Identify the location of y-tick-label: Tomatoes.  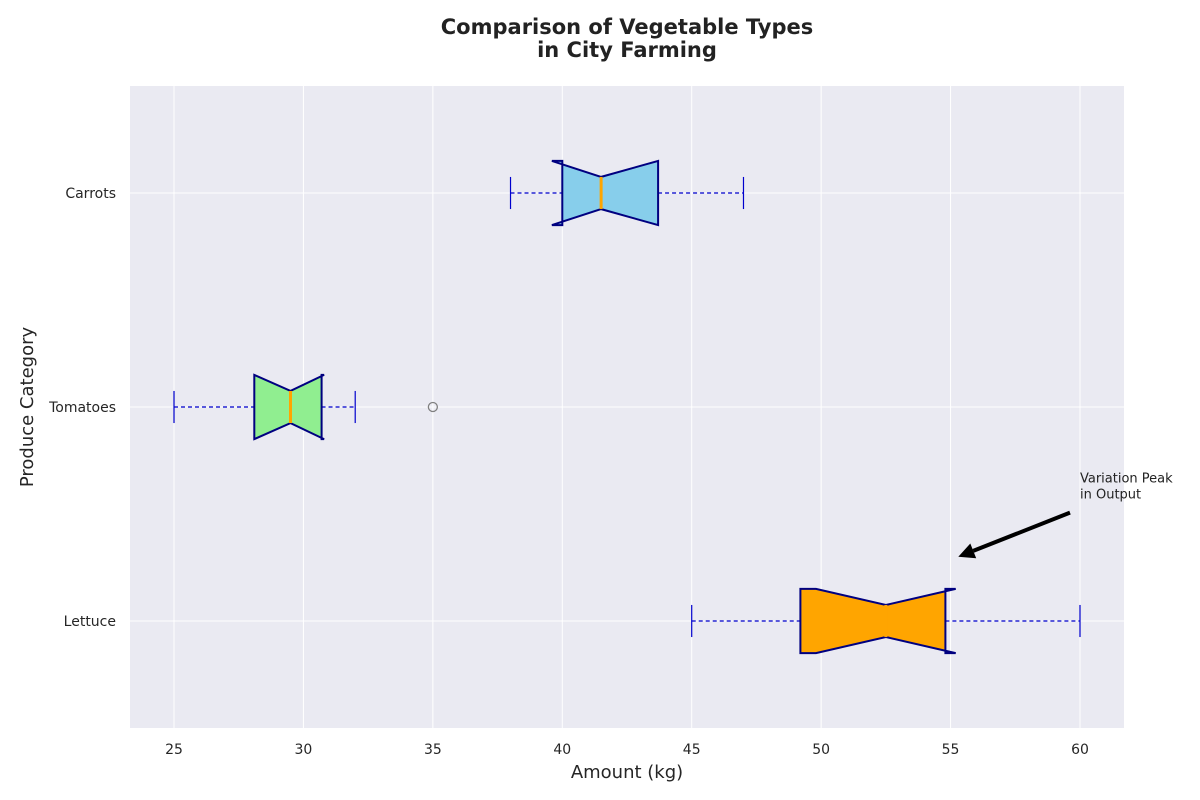
(82, 408).